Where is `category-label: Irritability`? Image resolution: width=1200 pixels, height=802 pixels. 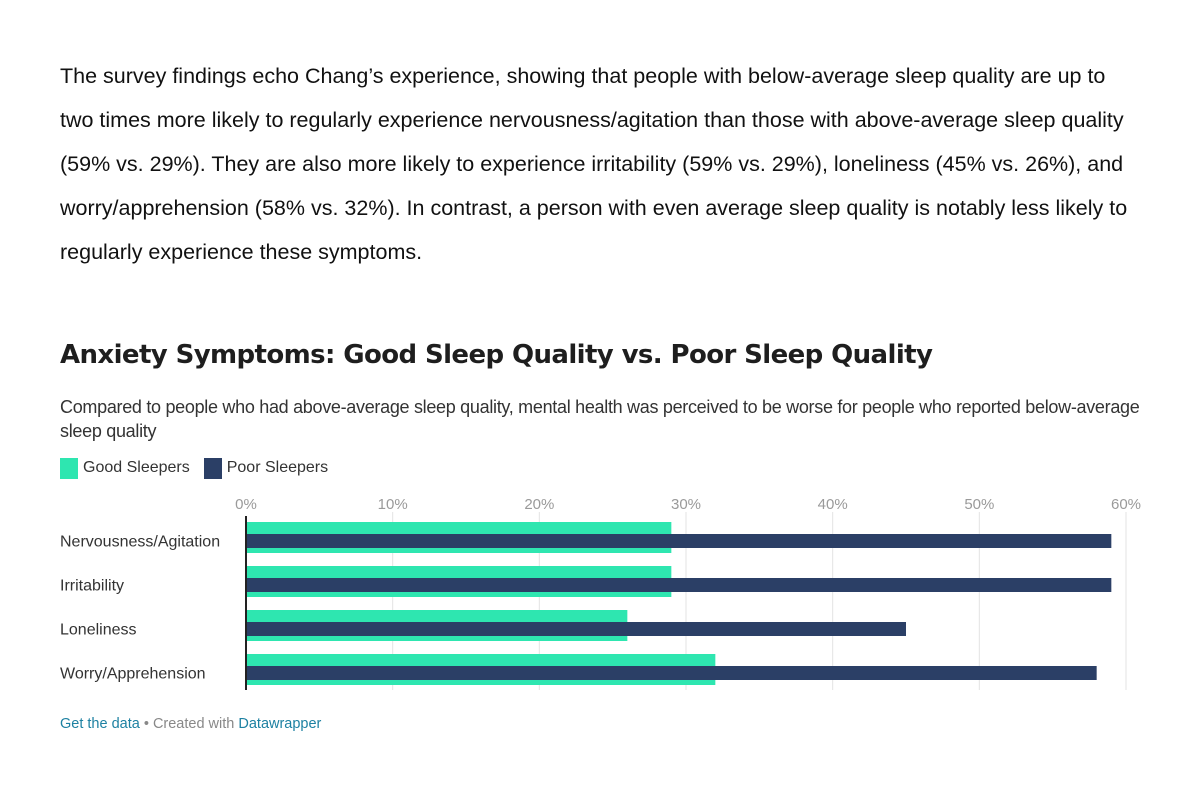 category-label: Irritability is located at coordinates (92, 586).